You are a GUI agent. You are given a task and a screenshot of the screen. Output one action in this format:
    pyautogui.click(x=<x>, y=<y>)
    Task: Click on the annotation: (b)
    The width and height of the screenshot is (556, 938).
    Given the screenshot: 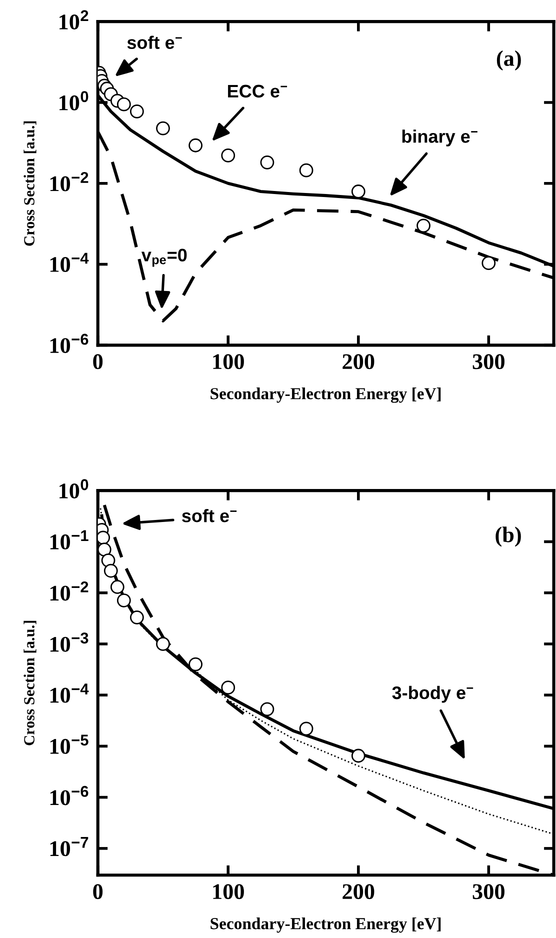 What is the action you would take?
    pyautogui.click(x=508, y=536)
    